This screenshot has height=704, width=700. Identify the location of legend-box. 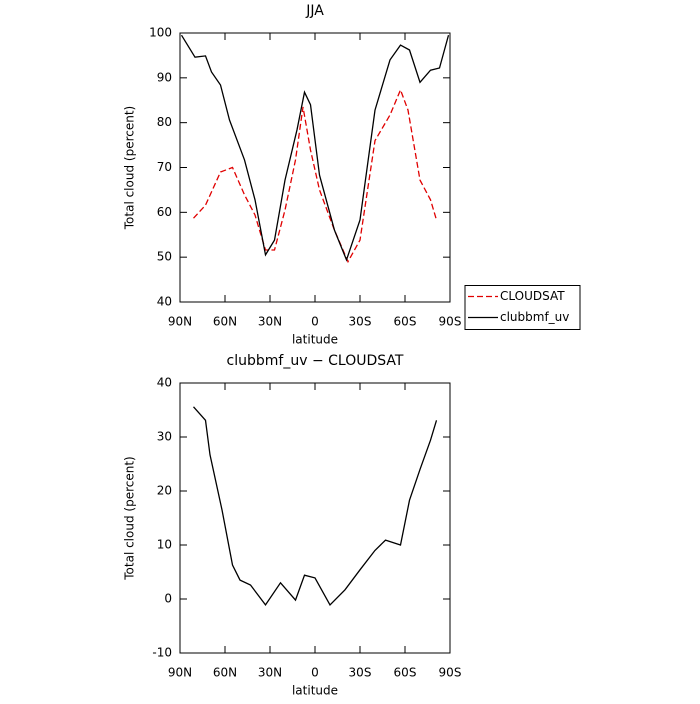
(522, 307).